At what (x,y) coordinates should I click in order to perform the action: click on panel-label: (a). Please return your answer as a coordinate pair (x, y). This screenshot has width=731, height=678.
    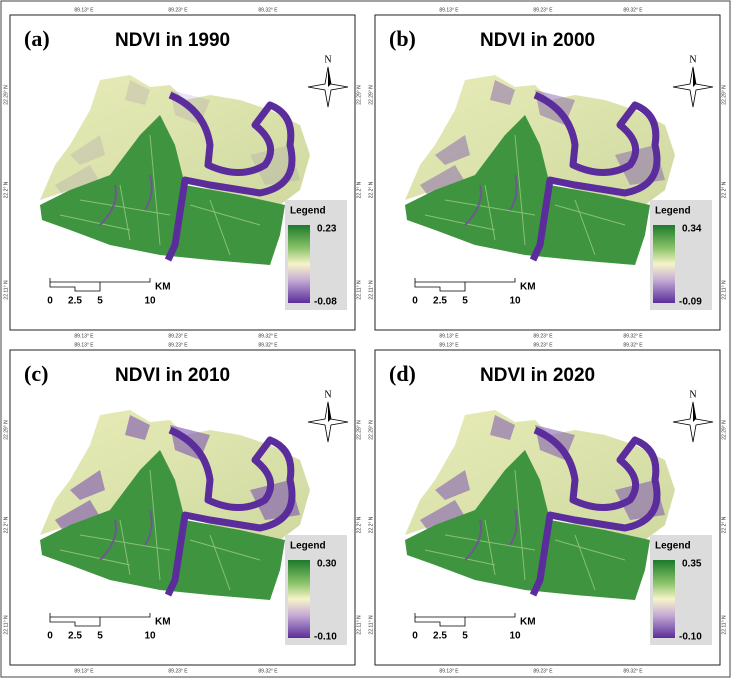
    Looking at the image, I should click on (37, 38).